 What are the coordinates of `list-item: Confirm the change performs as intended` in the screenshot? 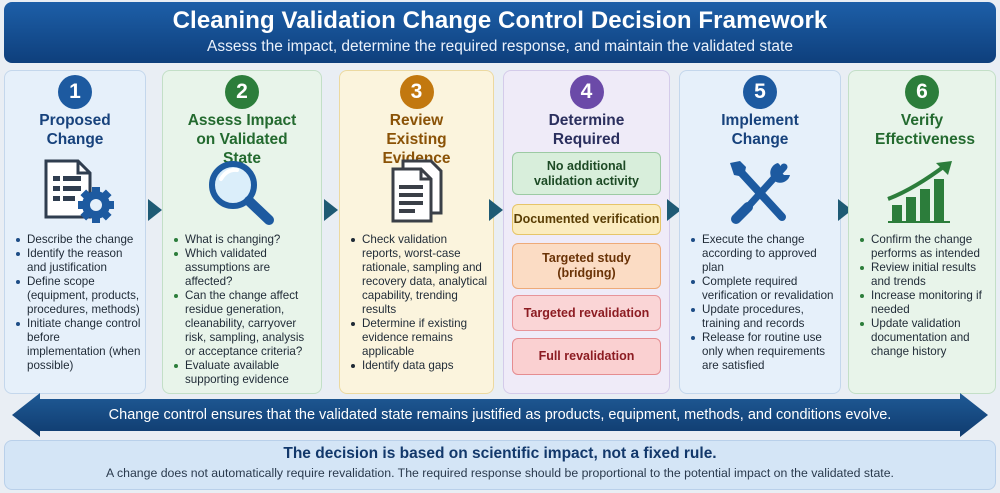 It's located at (925, 247).